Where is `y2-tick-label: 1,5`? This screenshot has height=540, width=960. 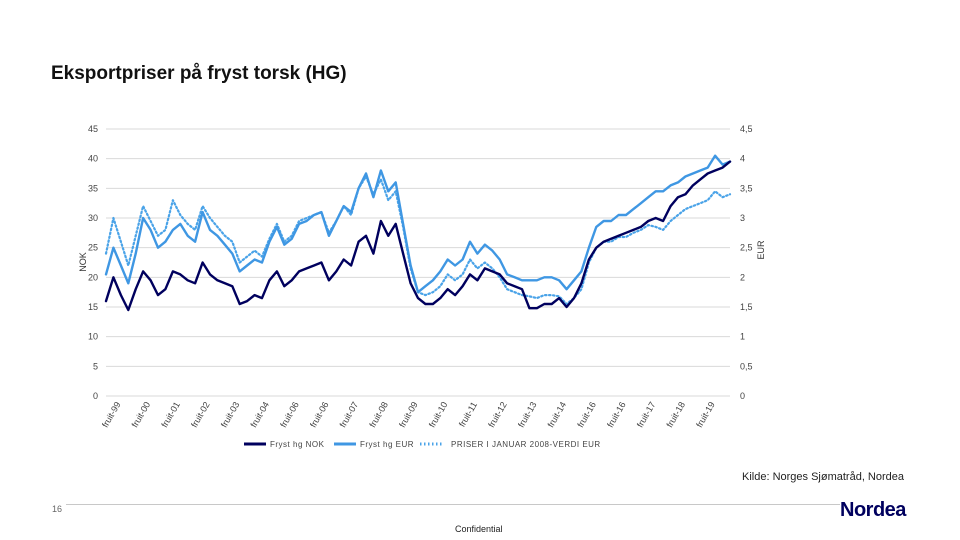
y2-tick-label: 1,5 is located at coordinates (746, 307).